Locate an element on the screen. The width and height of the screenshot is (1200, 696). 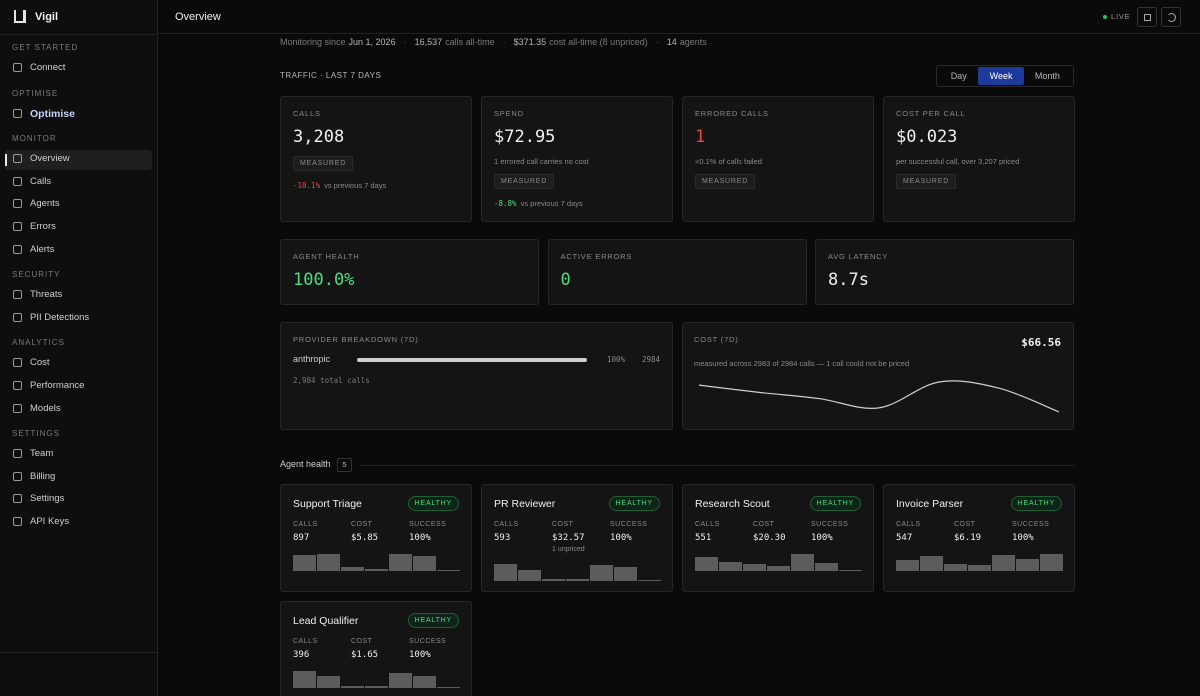
nav-label: Calls is located at coordinates (41, 181).